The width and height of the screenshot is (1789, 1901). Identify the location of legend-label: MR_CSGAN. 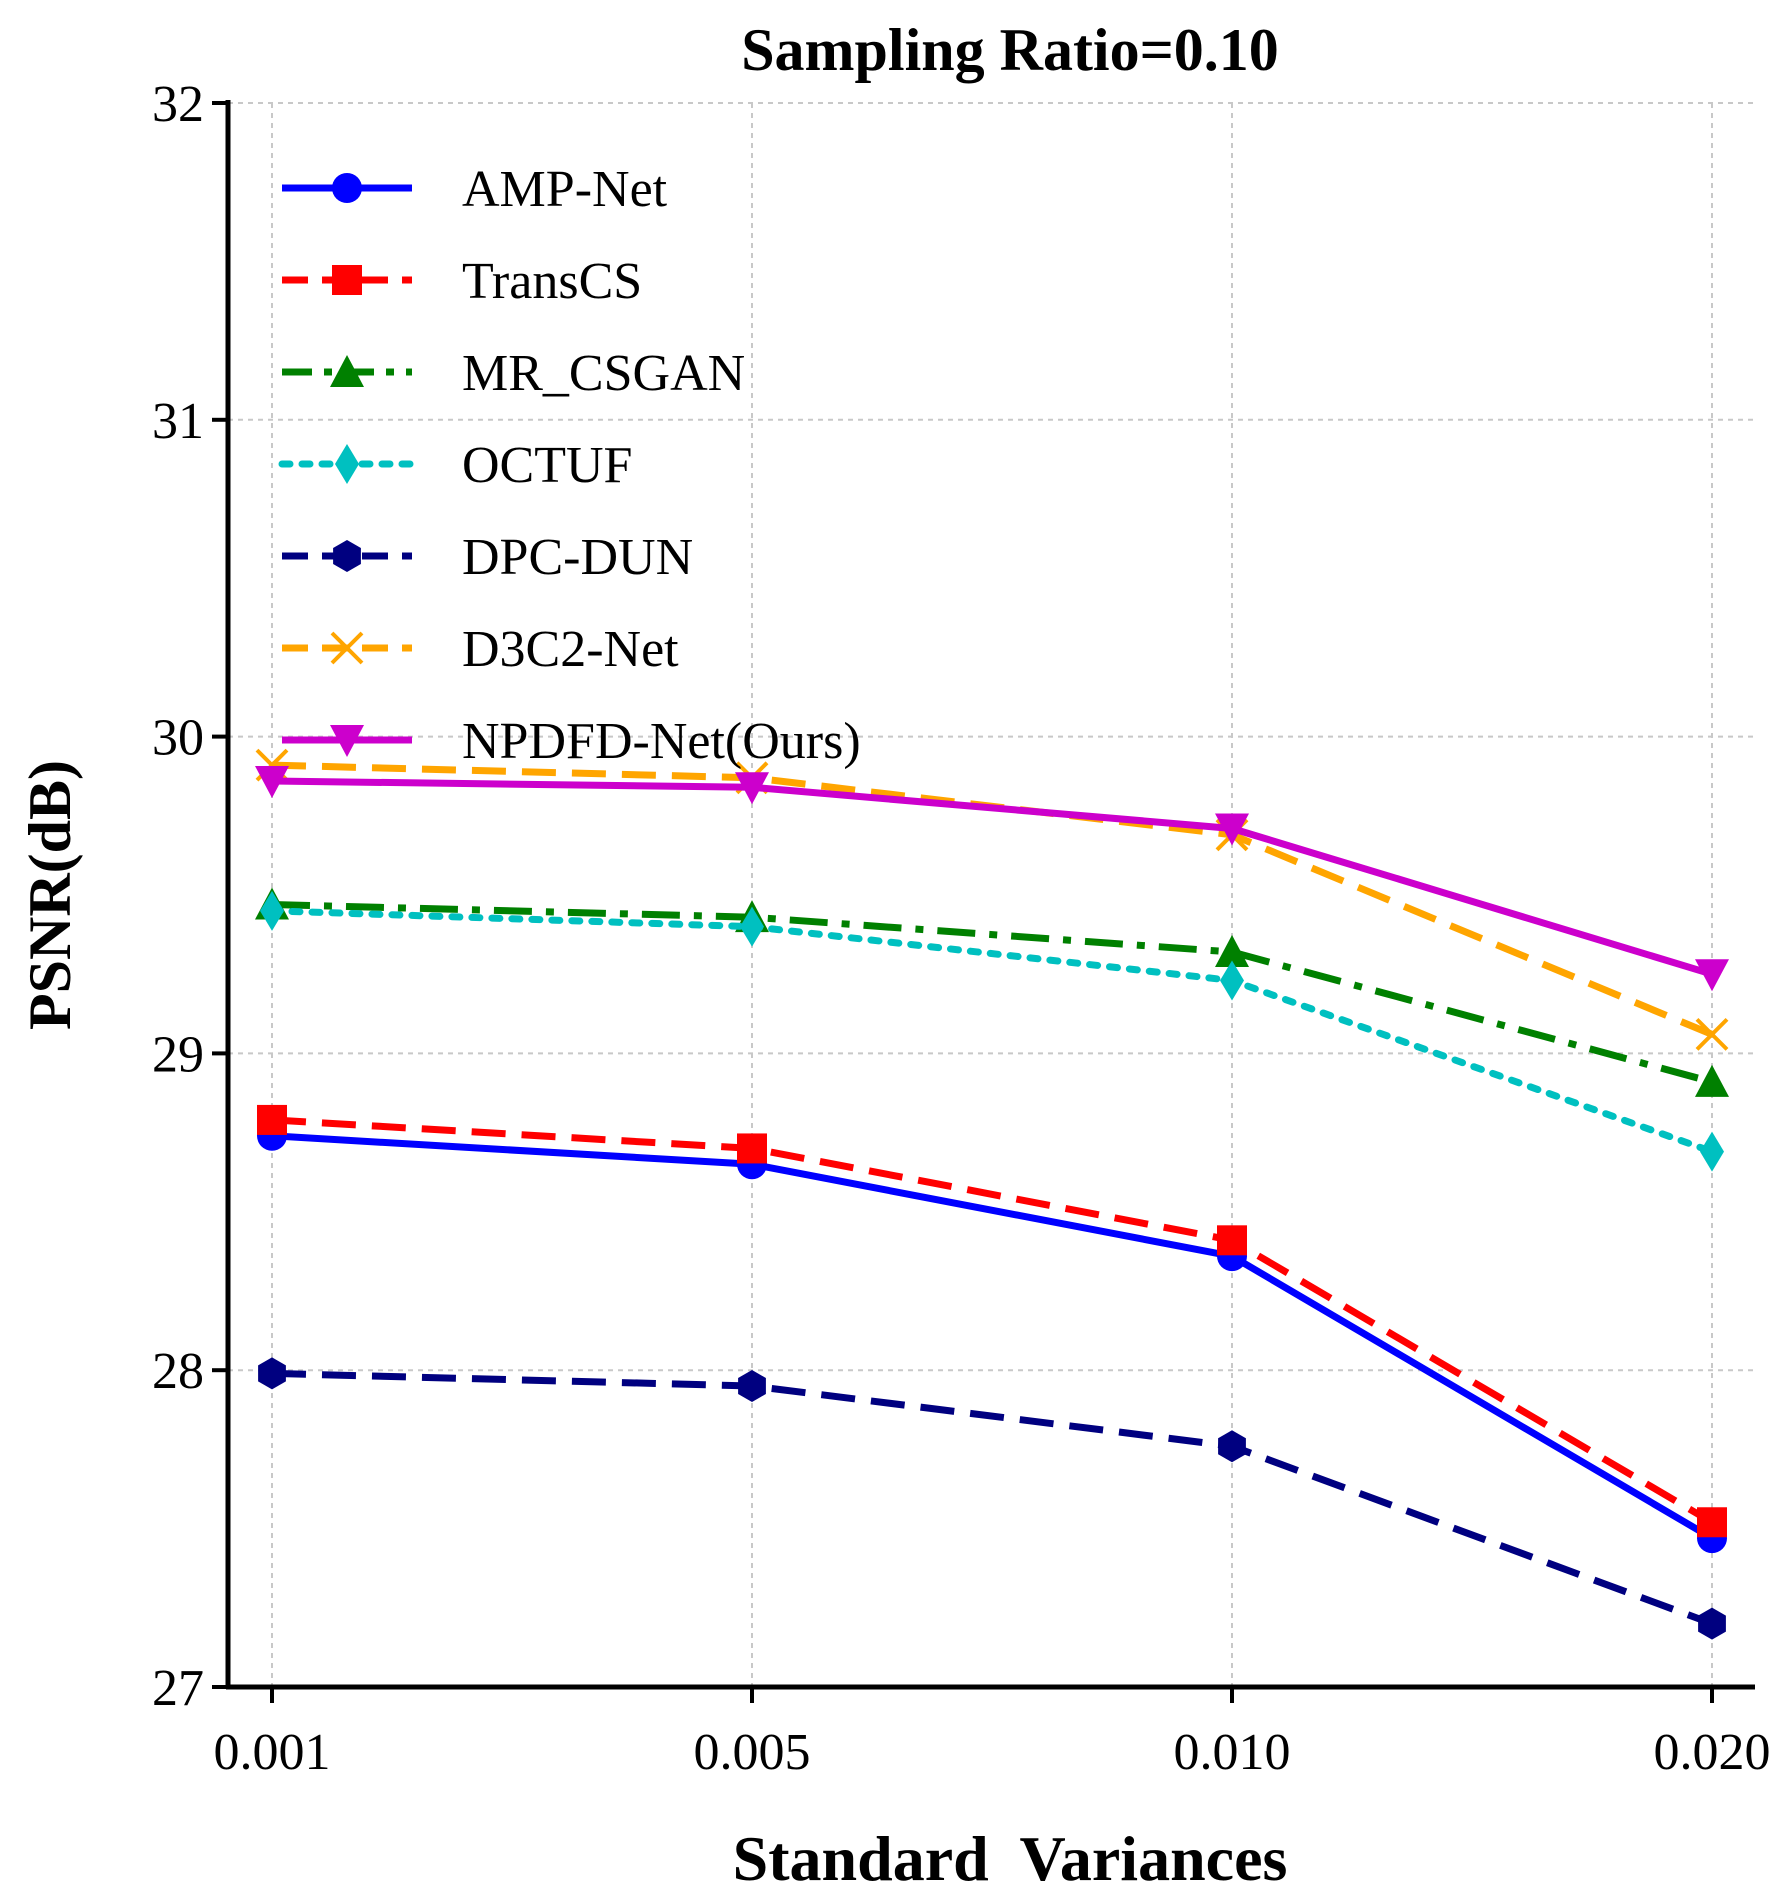
(603, 373).